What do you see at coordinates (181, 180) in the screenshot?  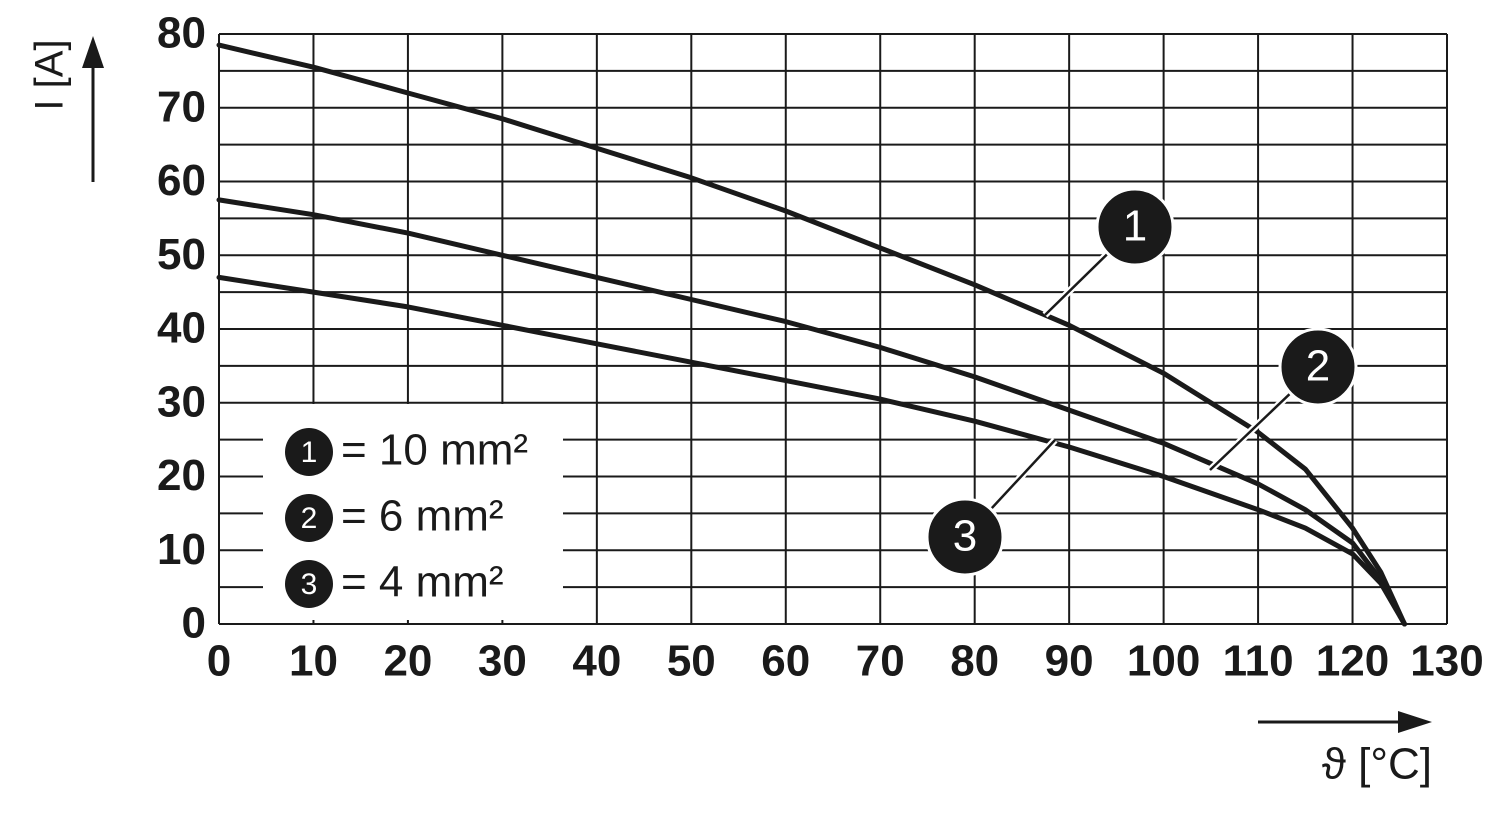 I see `y-tick-label: 60` at bounding box center [181, 180].